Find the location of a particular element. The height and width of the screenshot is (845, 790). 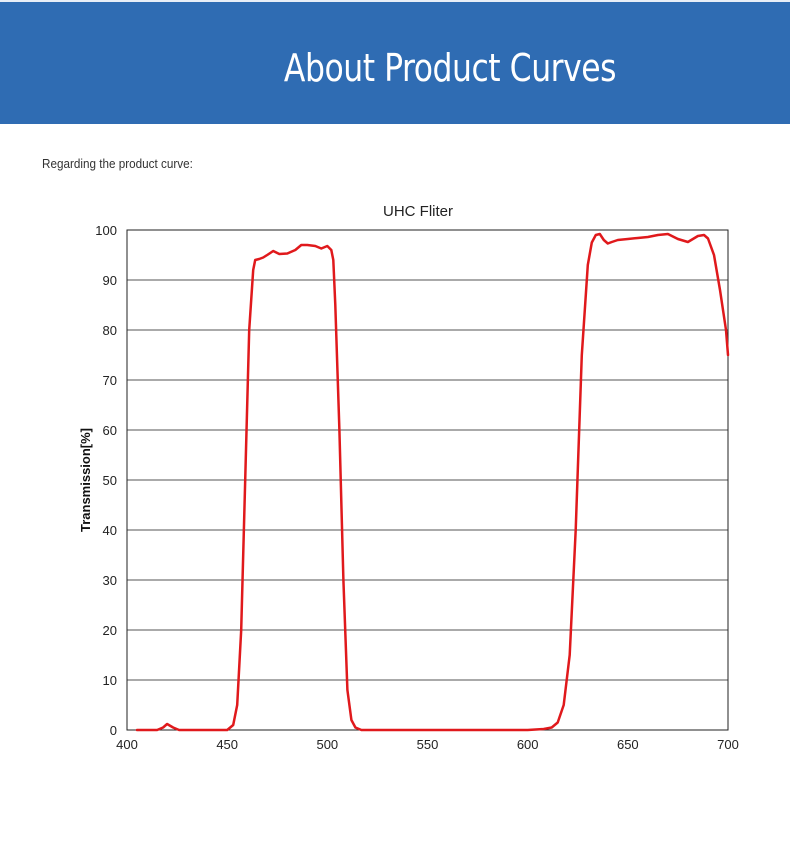

y-axis-label: Transmission[%] is located at coordinates (85, 480).